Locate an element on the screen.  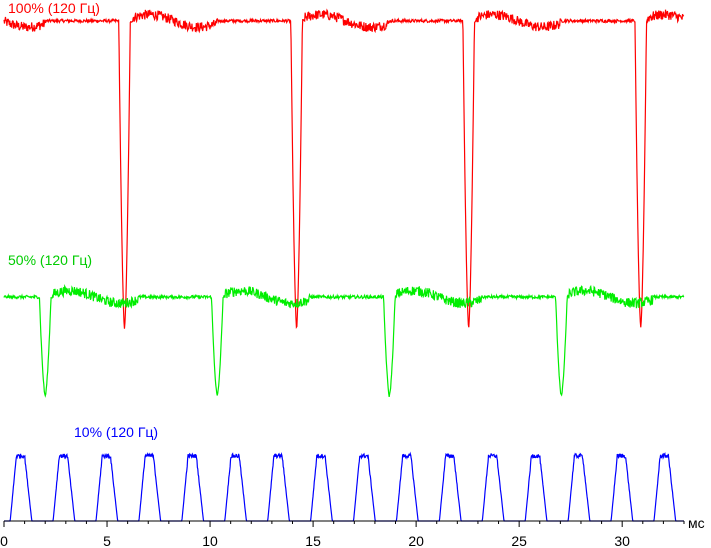
x-ticks: 0 5 10 15 20 25 30 is located at coordinates (342, 534).